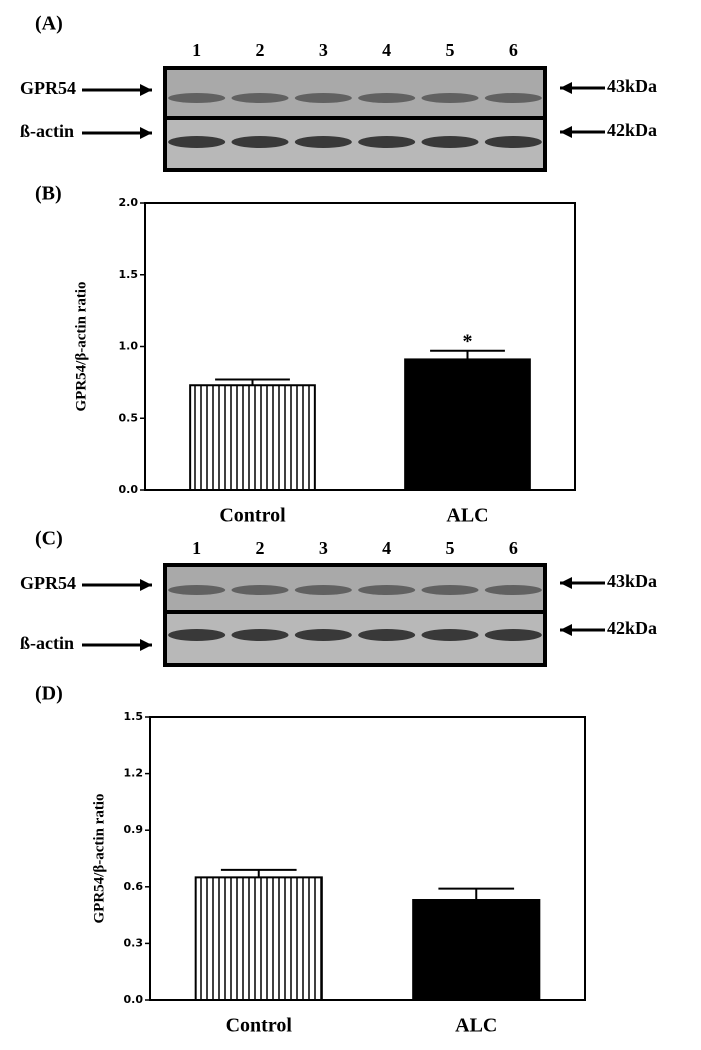 This screenshot has width=701, height=1050. What do you see at coordinates (468, 341) in the screenshot?
I see `annotation: *` at bounding box center [468, 341].